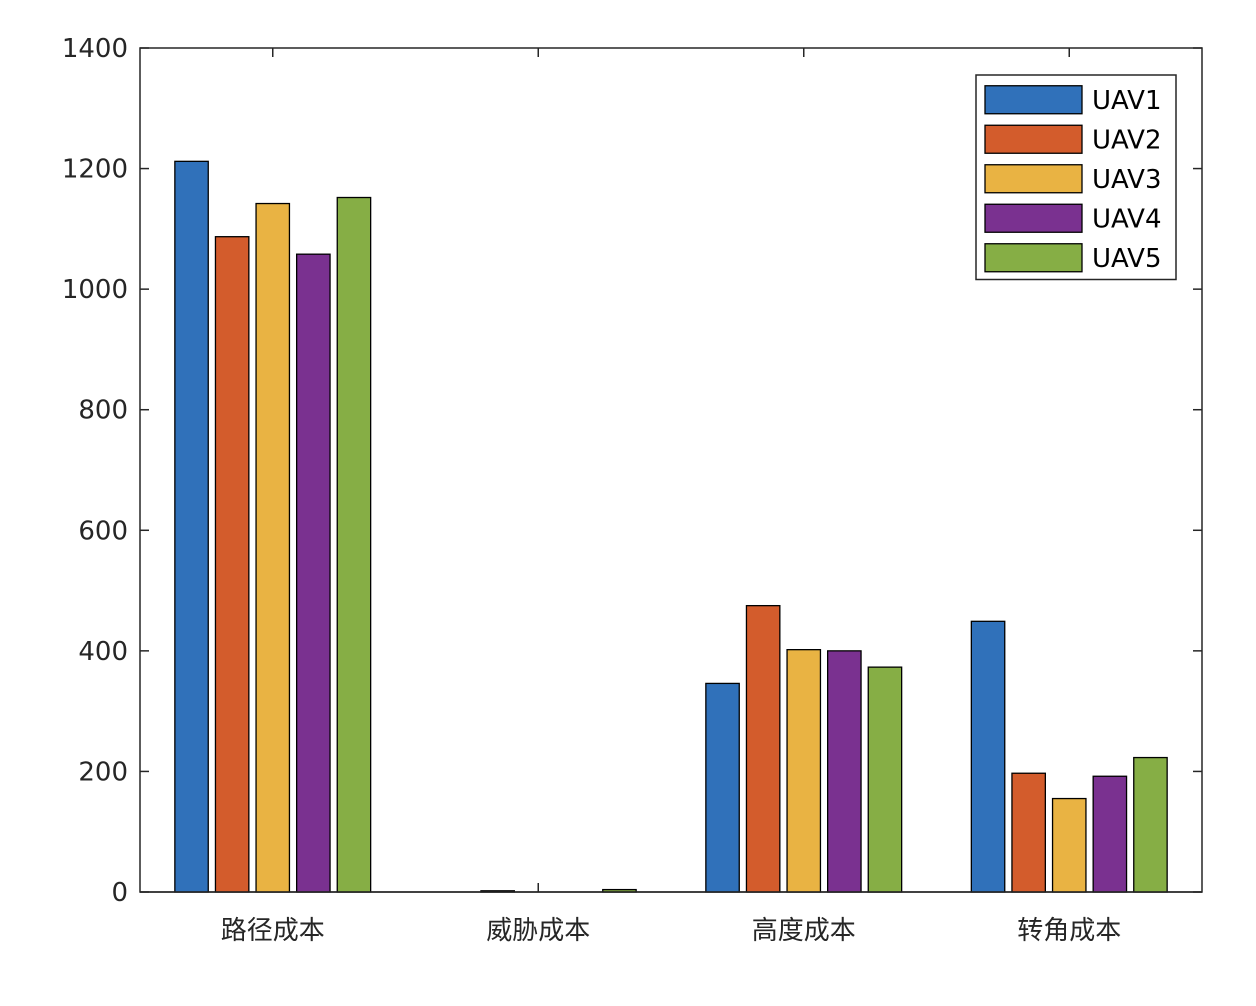 This screenshot has width=1256, height=1006. What do you see at coordinates (103, 772) in the screenshot?
I see `y-tick-label: 200` at bounding box center [103, 772].